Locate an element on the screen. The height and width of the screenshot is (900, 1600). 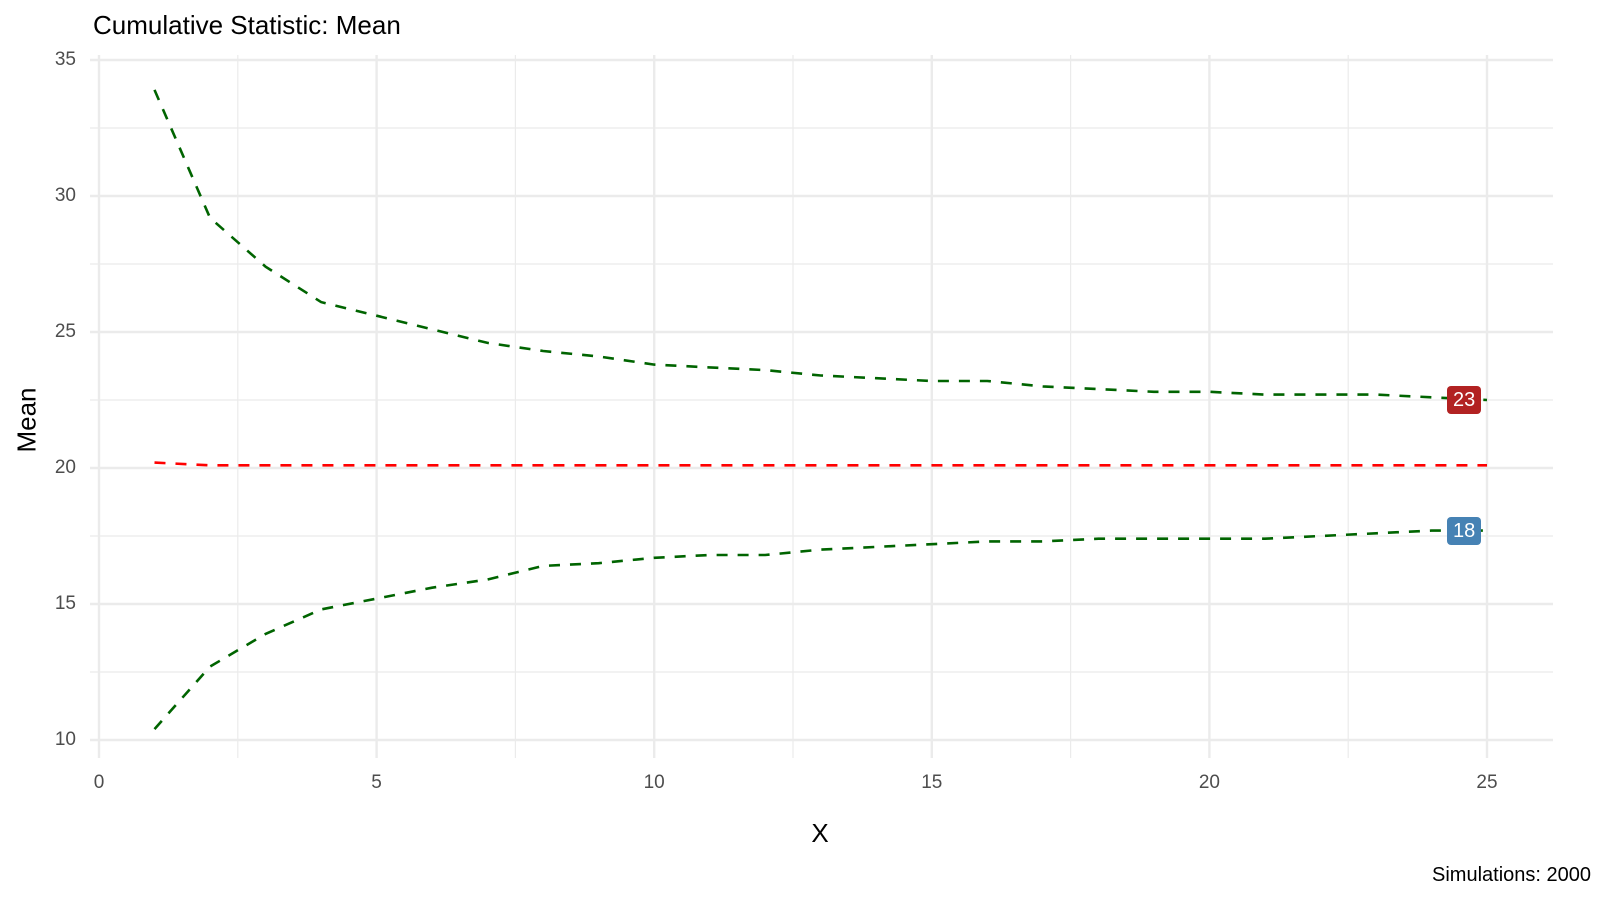
x-tick-label: 25 is located at coordinates (1487, 782).